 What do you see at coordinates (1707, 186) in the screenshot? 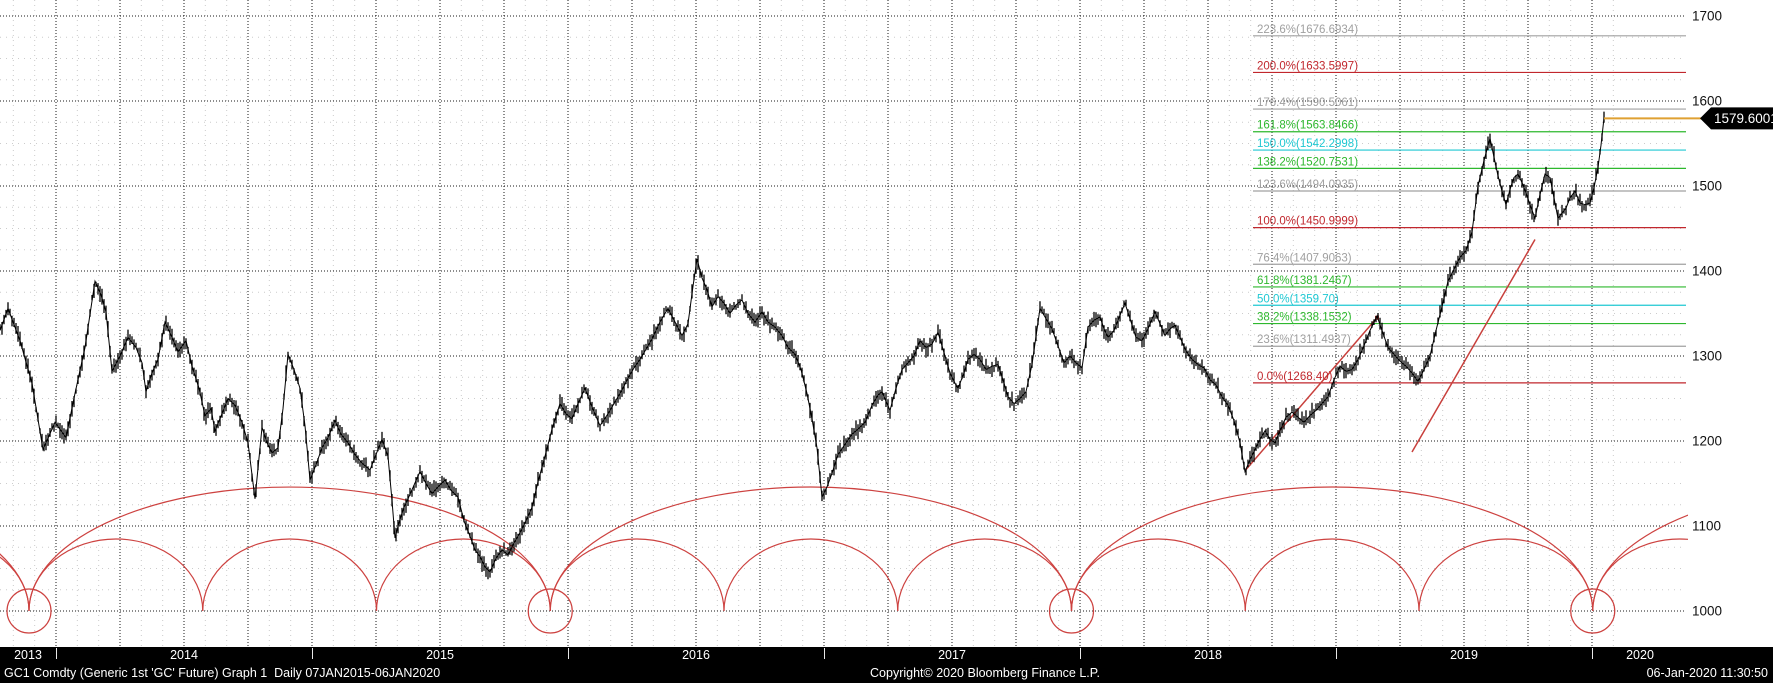
I see `y-axis-tick-label: 1500` at bounding box center [1707, 186].